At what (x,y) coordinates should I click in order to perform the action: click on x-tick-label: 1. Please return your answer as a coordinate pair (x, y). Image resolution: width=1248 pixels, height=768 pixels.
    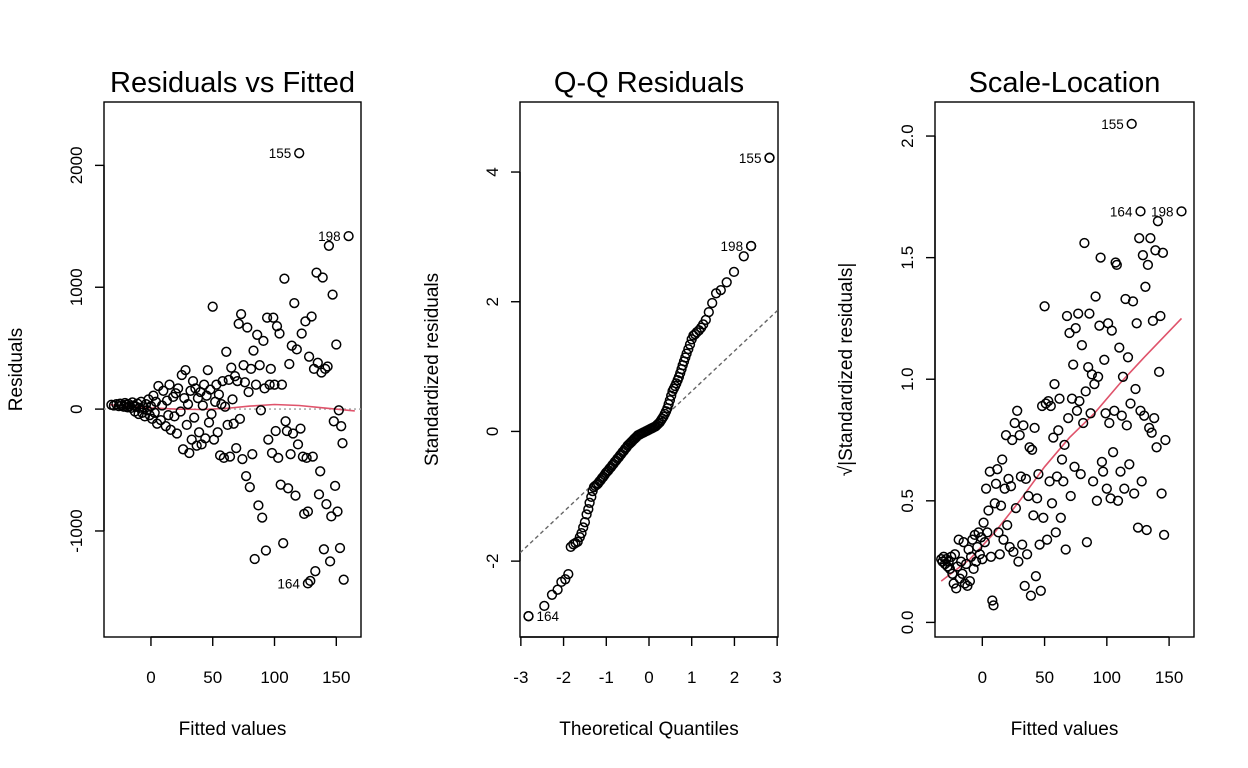
    Looking at the image, I should click on (691, 677).